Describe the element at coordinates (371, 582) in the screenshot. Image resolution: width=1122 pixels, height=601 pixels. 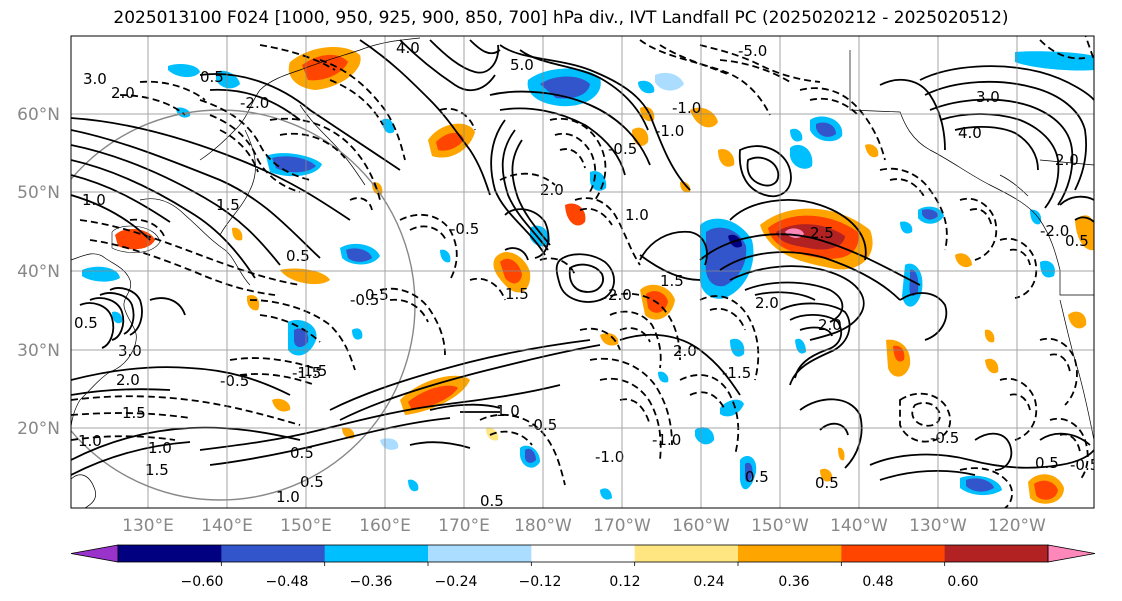
I see `colorbar-tick-label: −0.36` at that location.